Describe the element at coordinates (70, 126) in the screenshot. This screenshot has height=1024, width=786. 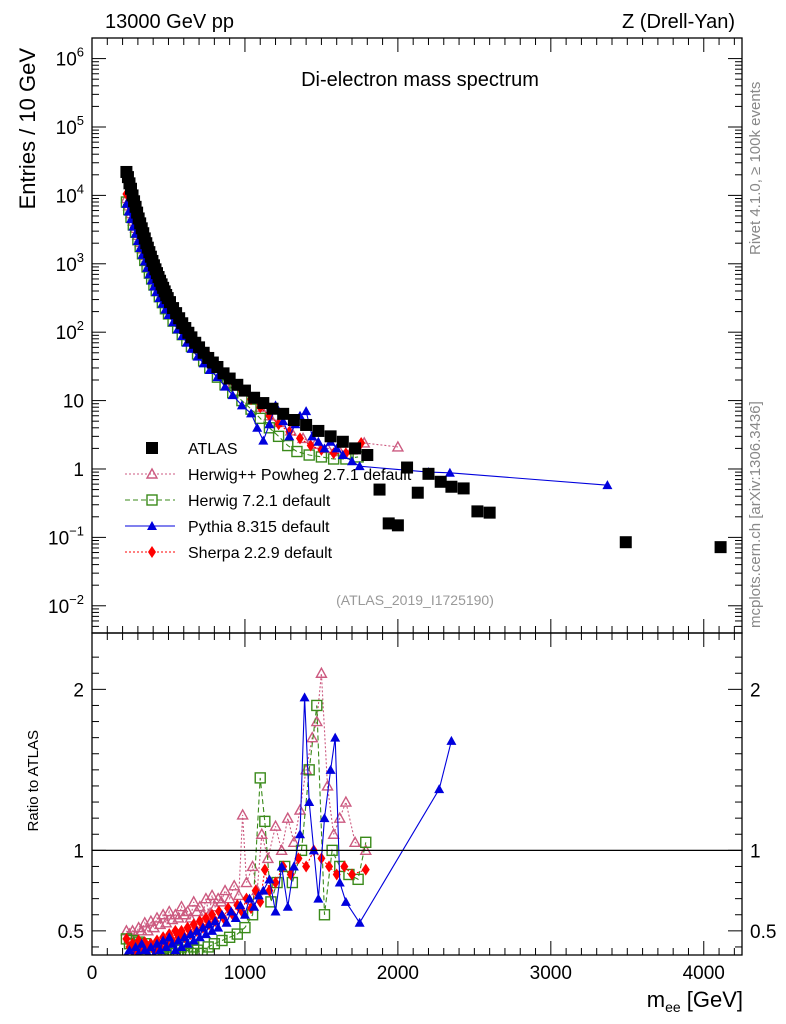
I see `y-tick-label-main: 10⁵` at that location.